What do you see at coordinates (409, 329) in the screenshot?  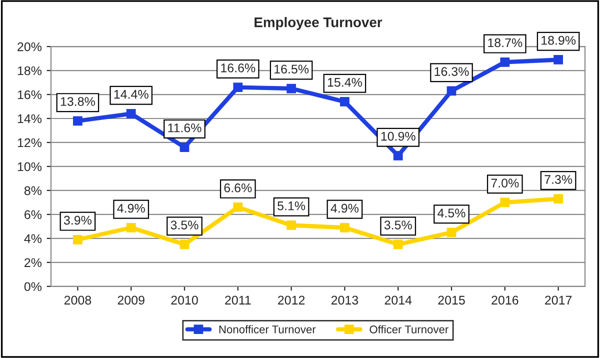 I see `legend-label: Officer Turnover` at bounding box center [409, 329].